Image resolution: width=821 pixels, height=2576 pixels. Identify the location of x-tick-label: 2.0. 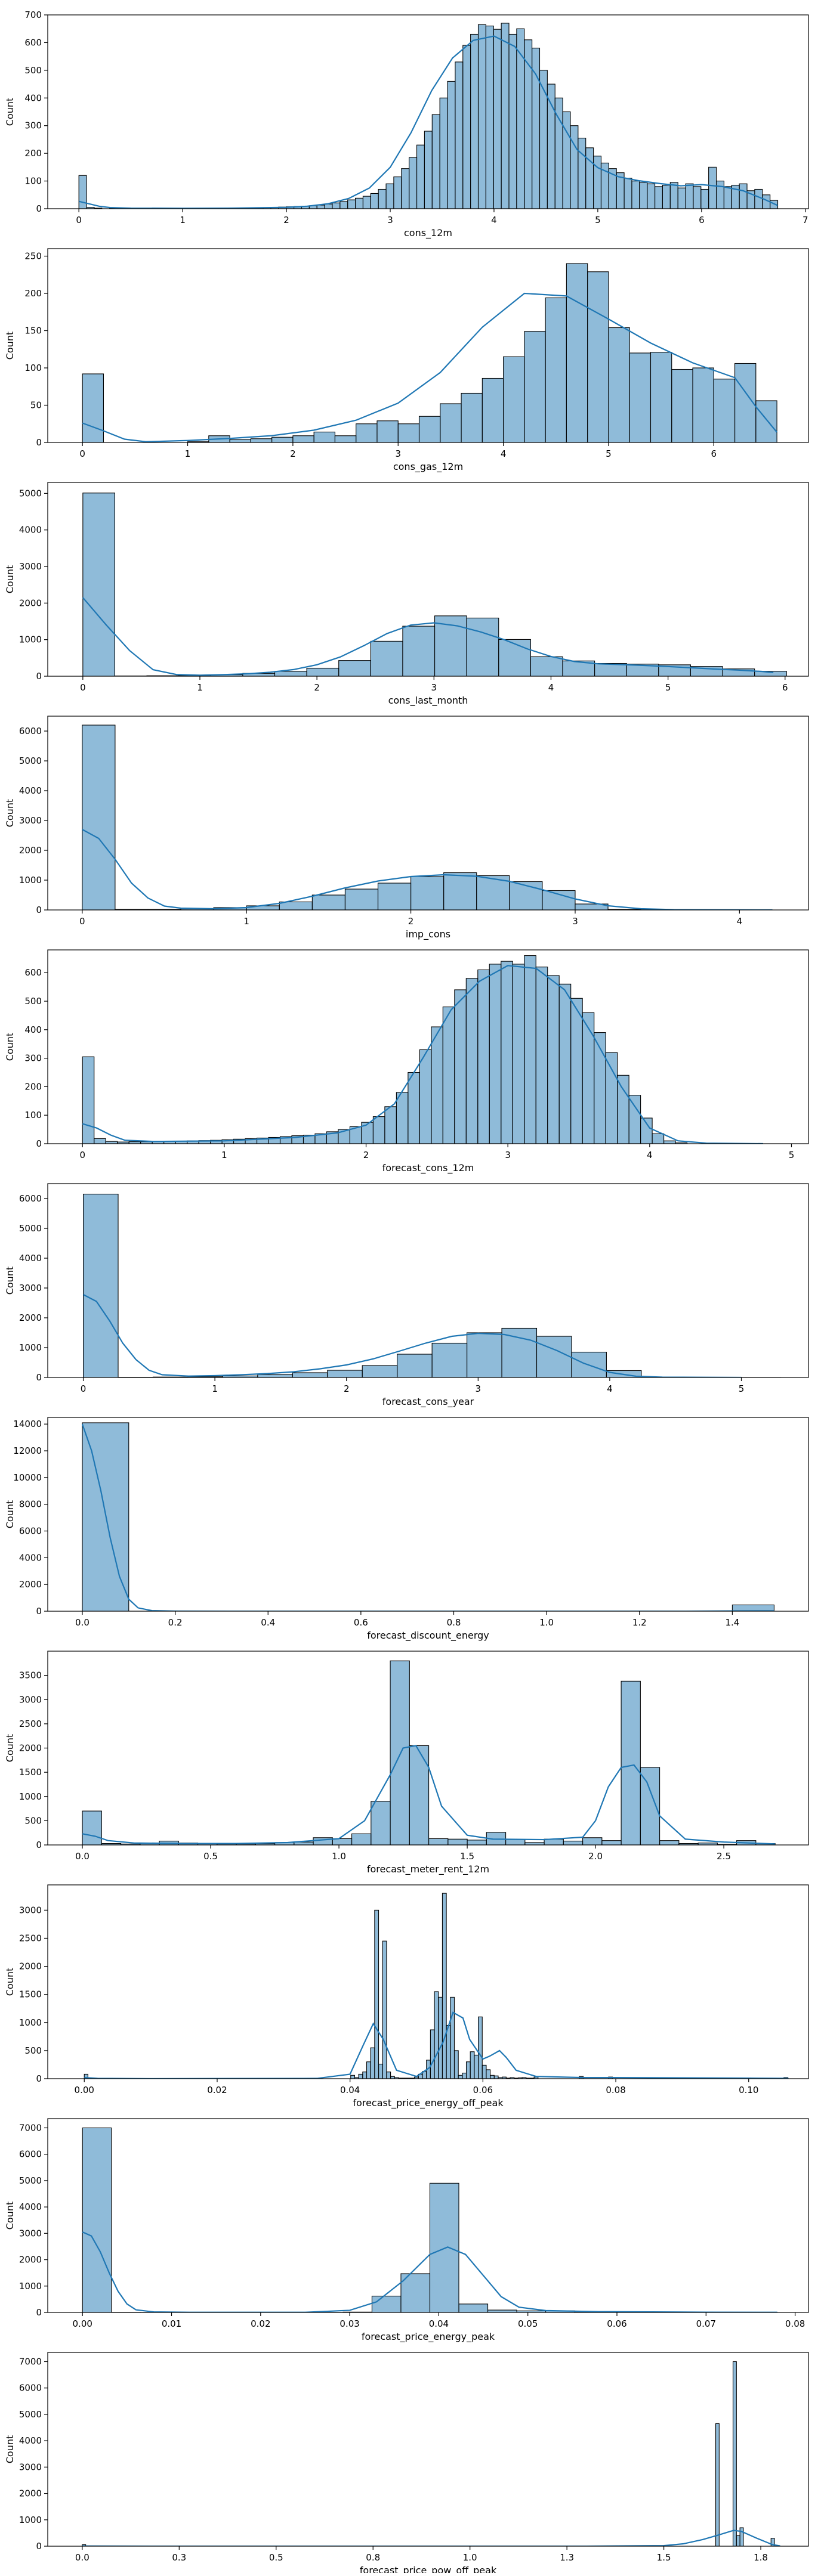
(595, 1857).